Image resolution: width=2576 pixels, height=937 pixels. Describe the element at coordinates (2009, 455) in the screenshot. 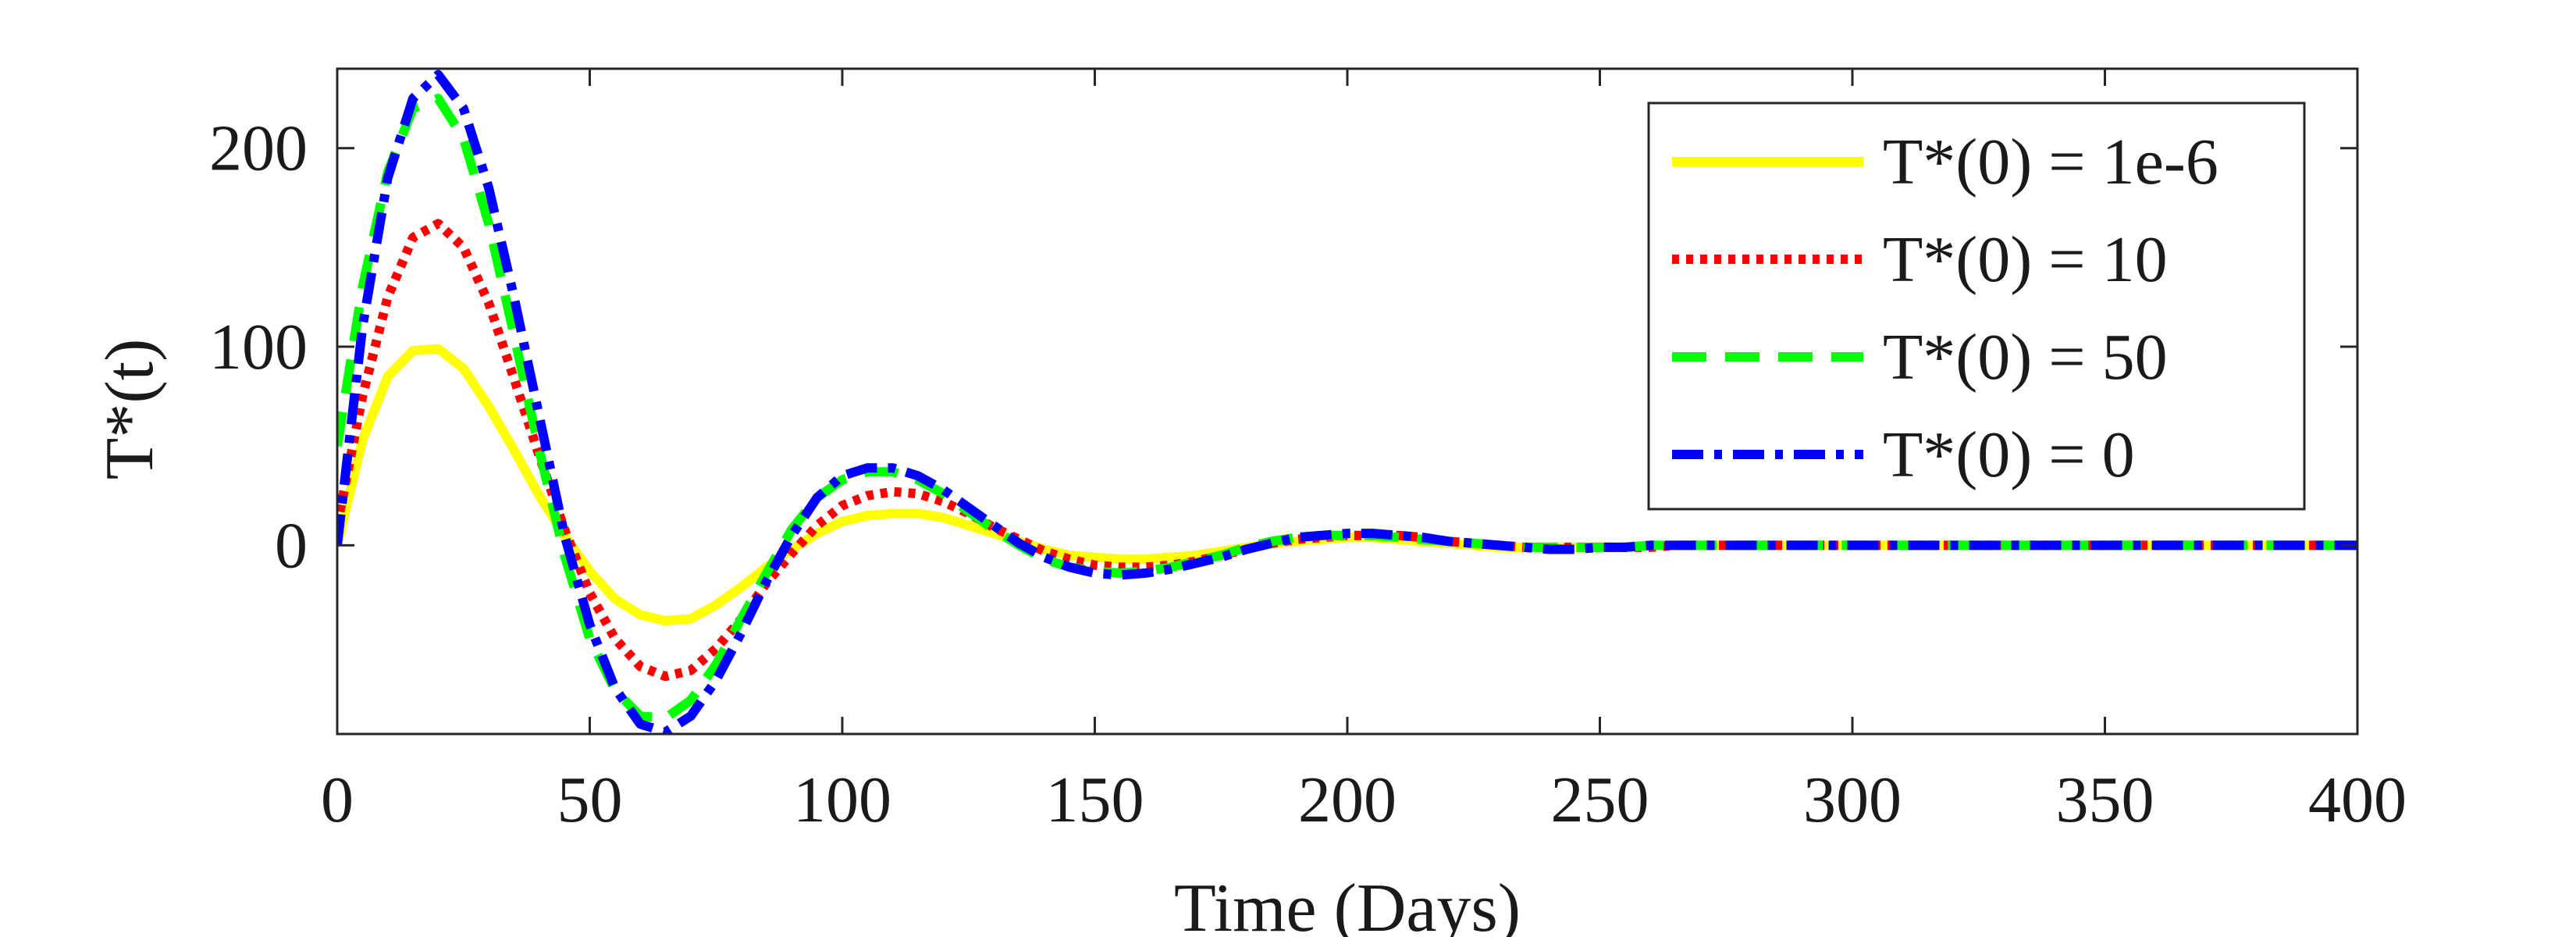

I see `legend-label-4: T*(0) = 0` at that location.